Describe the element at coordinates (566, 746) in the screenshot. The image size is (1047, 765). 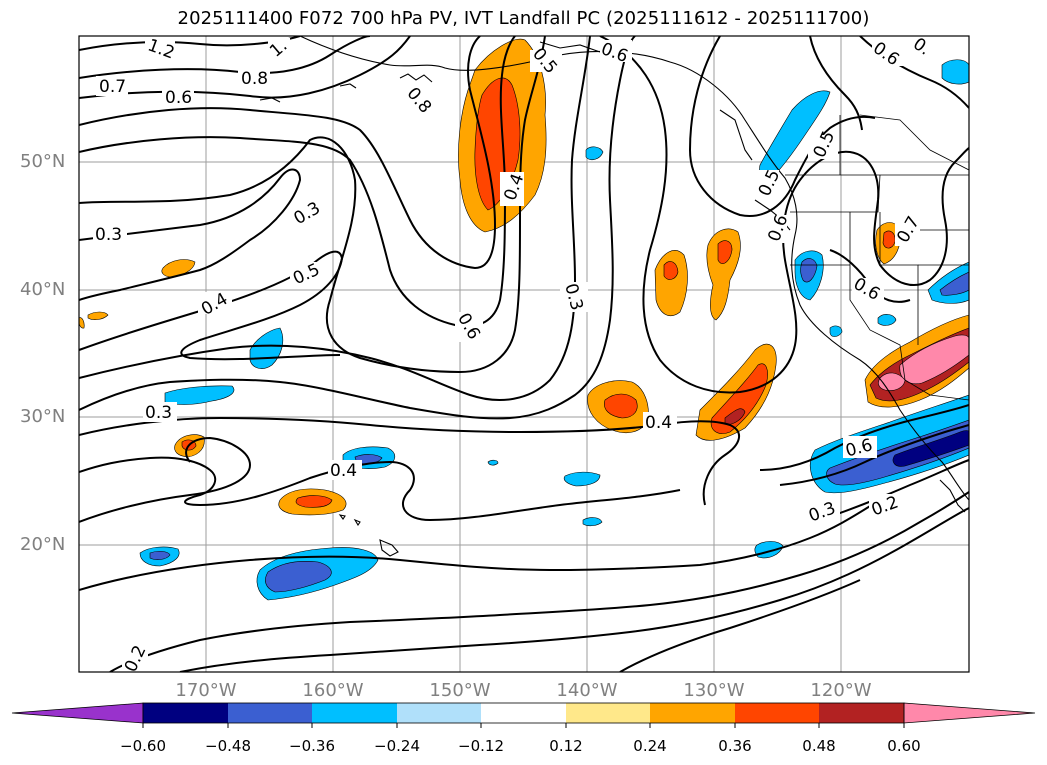
I see `colorbar-tick-label: 0.12` at that location.